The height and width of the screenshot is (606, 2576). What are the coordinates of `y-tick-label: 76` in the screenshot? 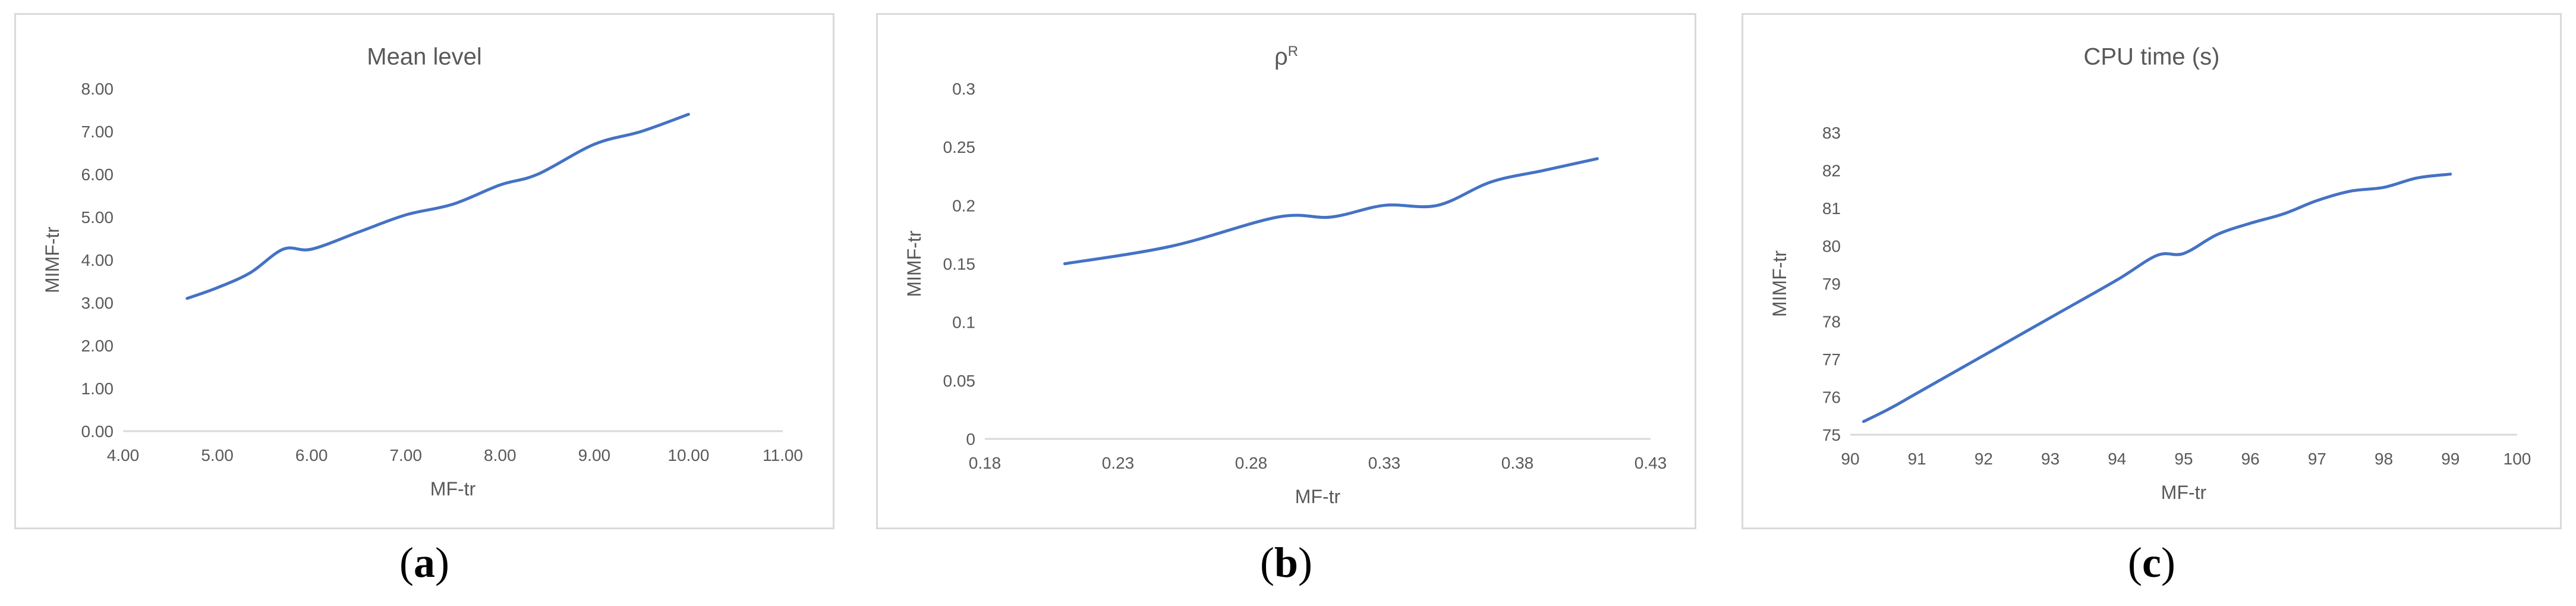 It's located at (1832, 398).